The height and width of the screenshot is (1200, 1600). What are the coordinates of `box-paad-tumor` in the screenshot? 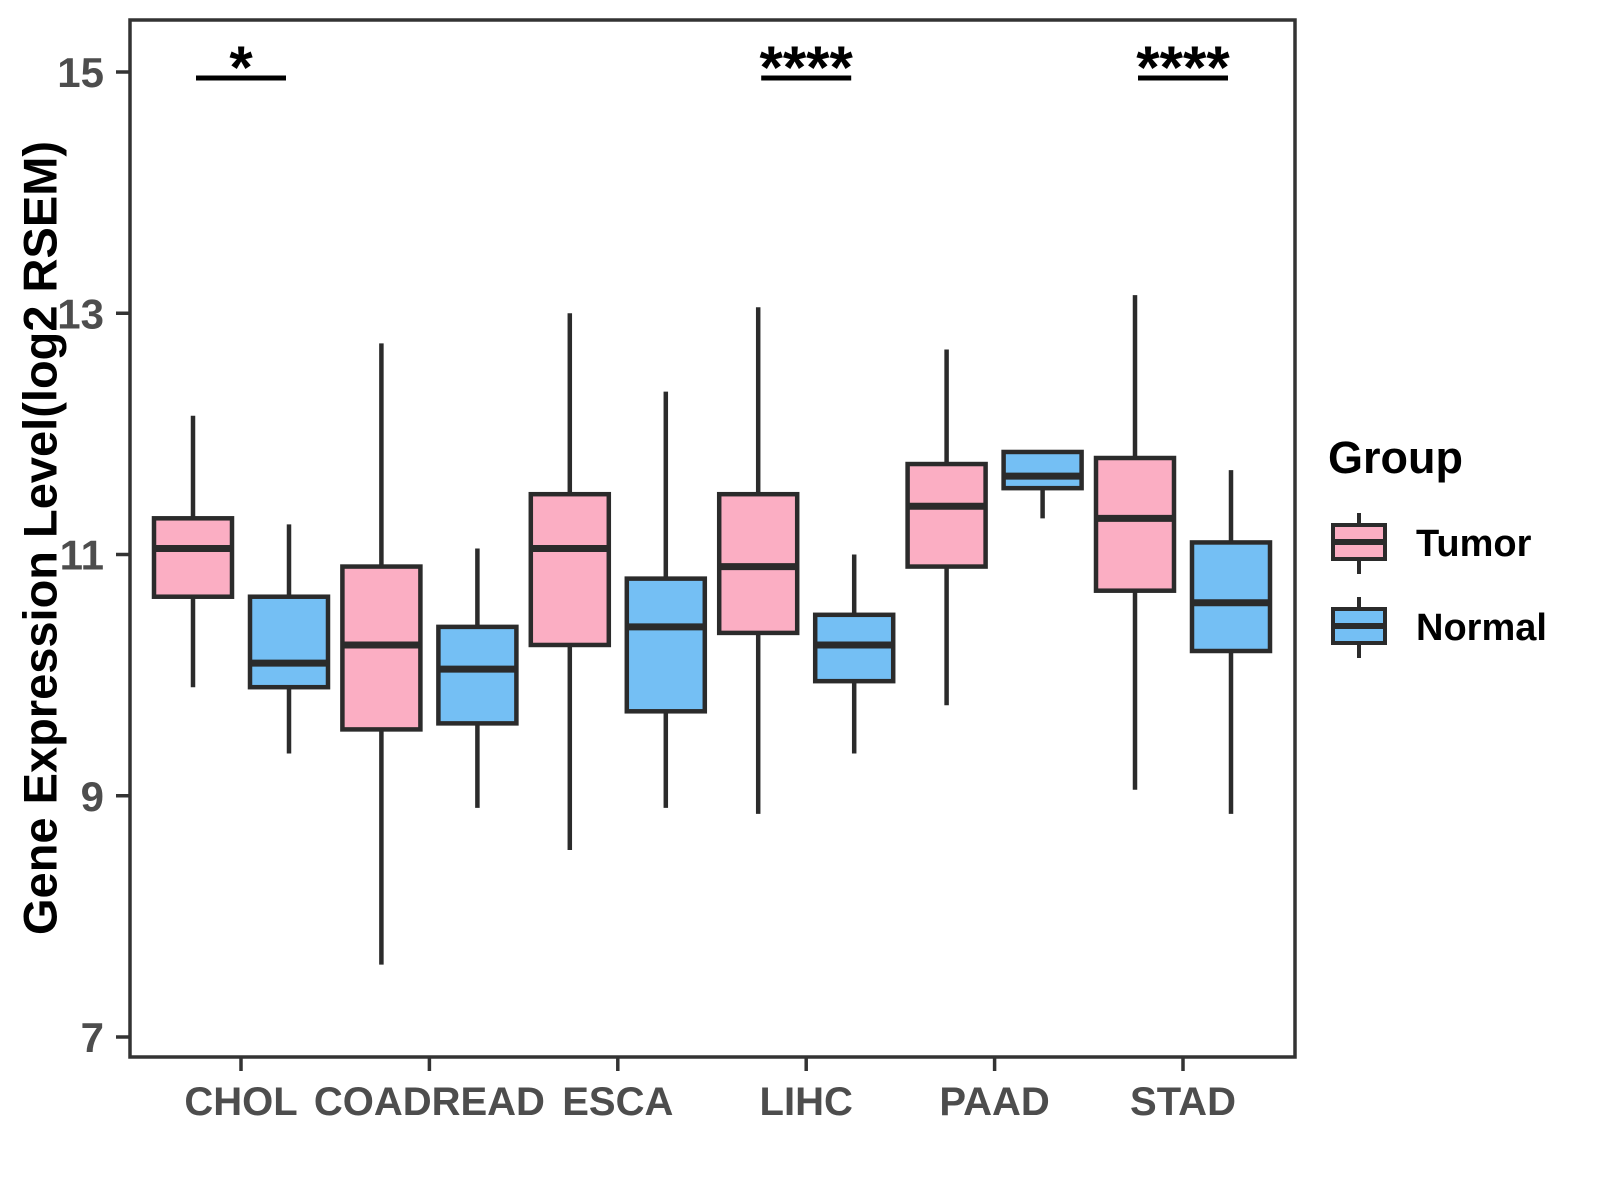 It's located at (946, 515).